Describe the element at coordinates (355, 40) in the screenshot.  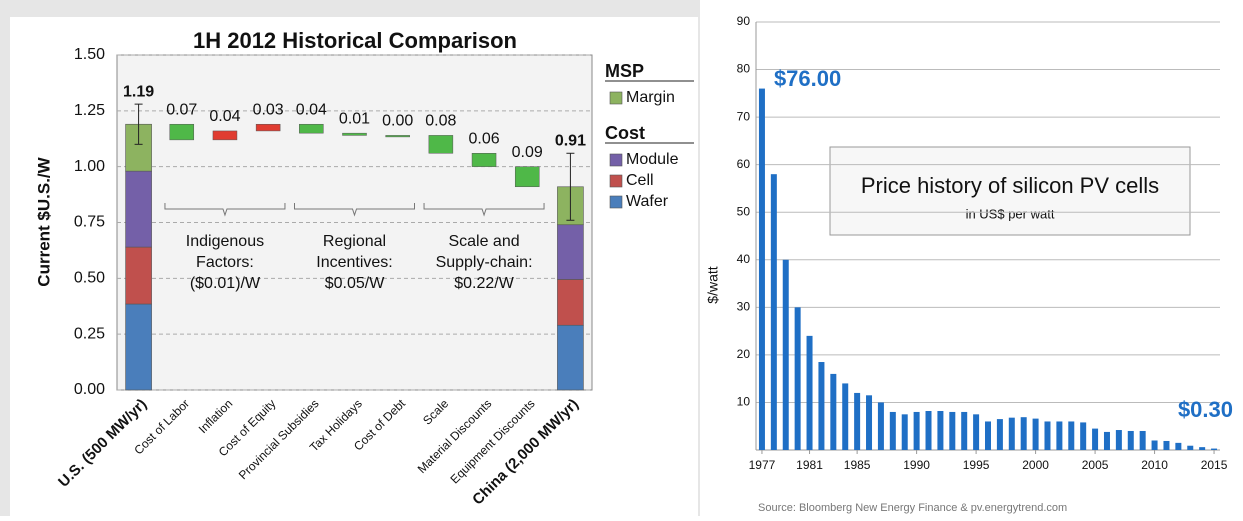
I see `chart-title: 1H 2012 Historical Comparison` at that location.